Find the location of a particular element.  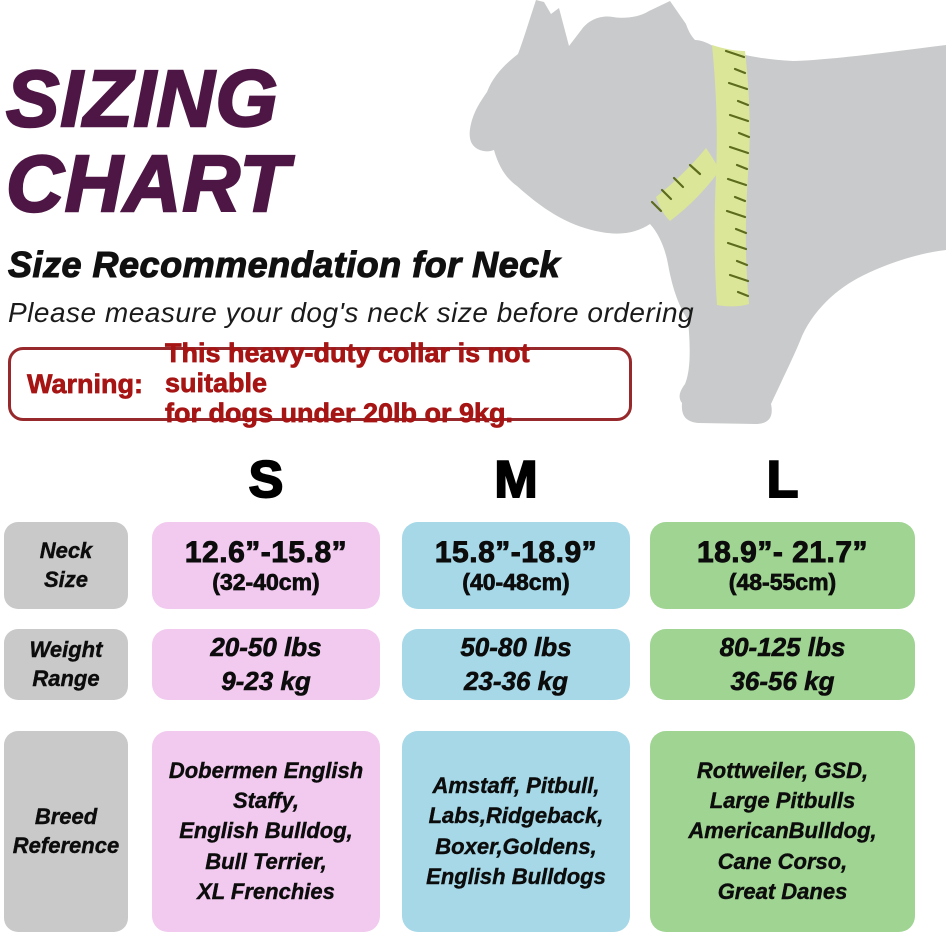

neck-size-m-cm: (40-48cm) is located at coordinates (516, 582).